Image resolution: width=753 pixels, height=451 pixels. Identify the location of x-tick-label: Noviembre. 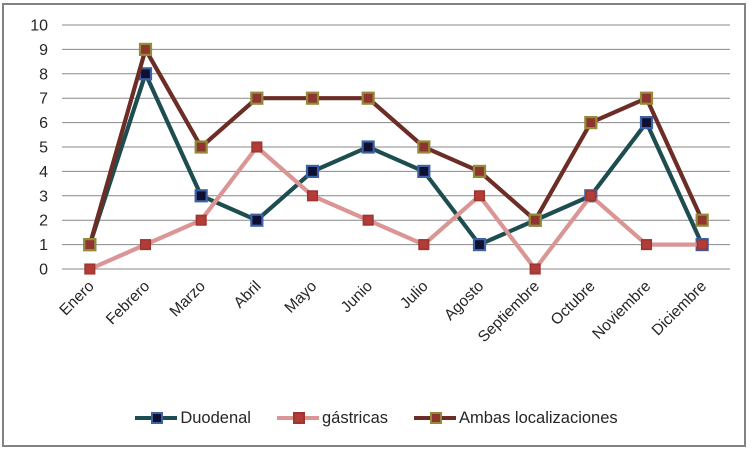
(621, 310).